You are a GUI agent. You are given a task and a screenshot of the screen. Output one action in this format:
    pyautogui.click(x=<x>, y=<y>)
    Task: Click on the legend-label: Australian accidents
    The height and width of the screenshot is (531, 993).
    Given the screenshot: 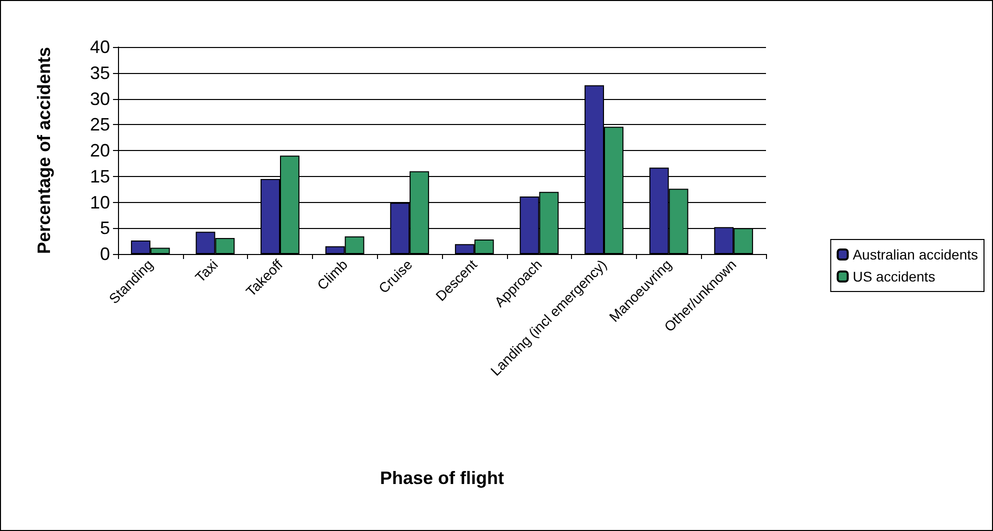 What is the action you would take?
    pyautogui.click(x=915, y=254)
    